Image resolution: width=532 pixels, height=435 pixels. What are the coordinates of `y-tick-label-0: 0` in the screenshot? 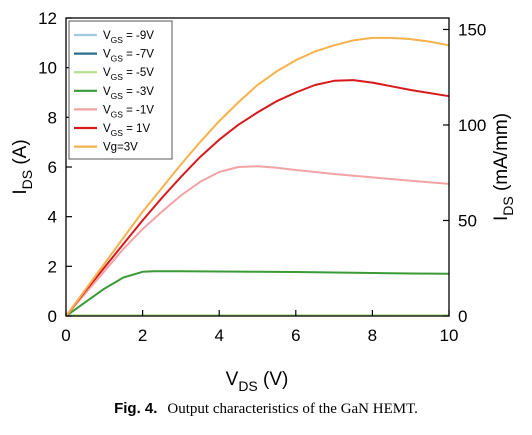 It's located at (52, 316).